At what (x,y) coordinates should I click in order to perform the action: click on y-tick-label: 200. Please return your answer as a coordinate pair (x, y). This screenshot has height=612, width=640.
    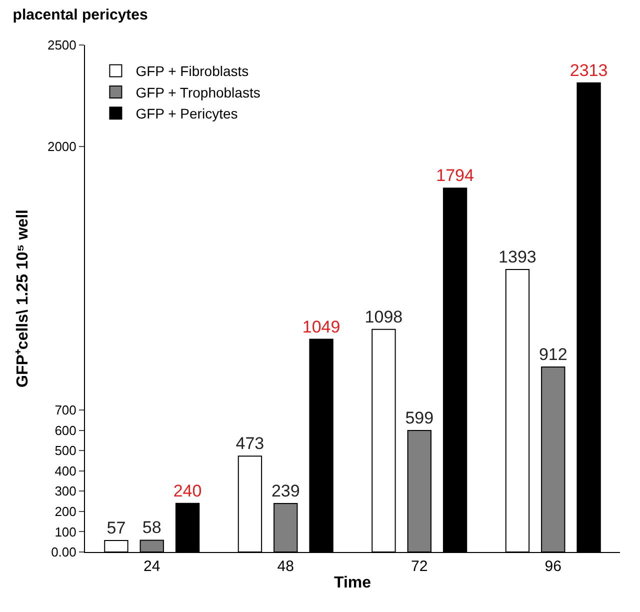
    Looking at the image, I should click on (65, 511).